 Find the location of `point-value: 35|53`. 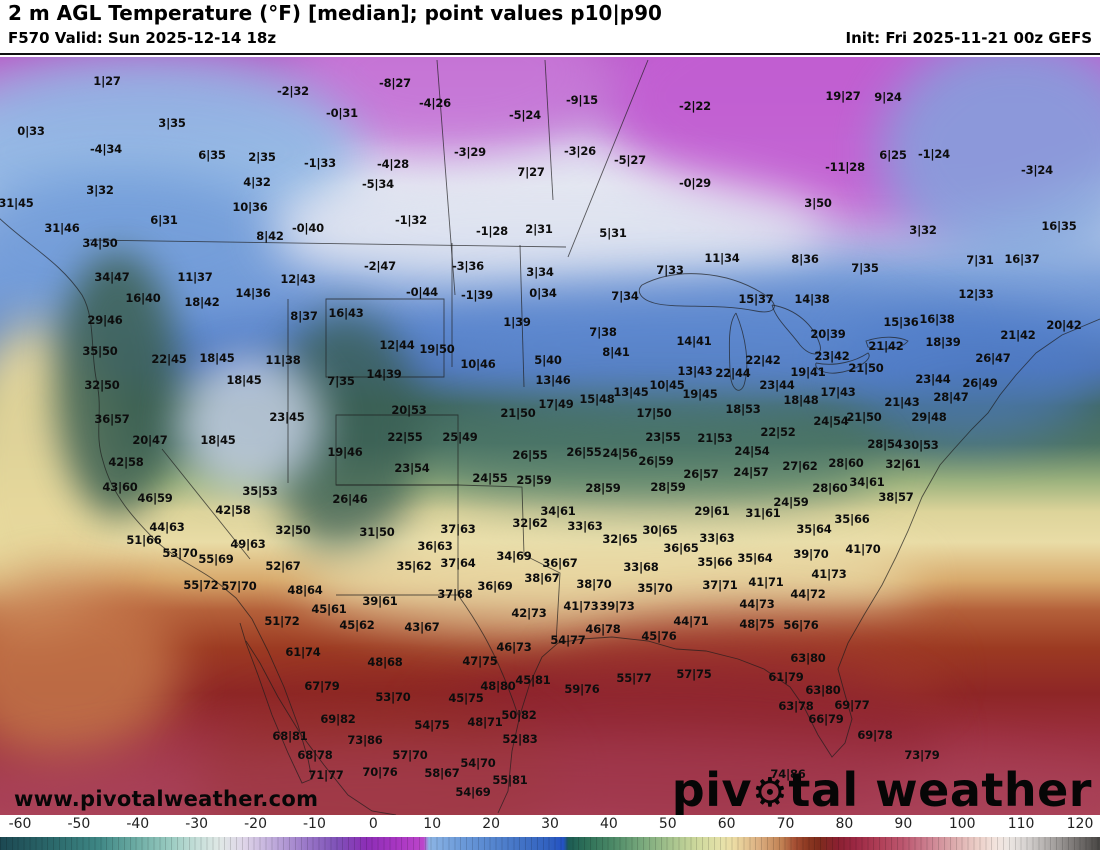

point-value: 35|53 is located at coordinates (260, 491).